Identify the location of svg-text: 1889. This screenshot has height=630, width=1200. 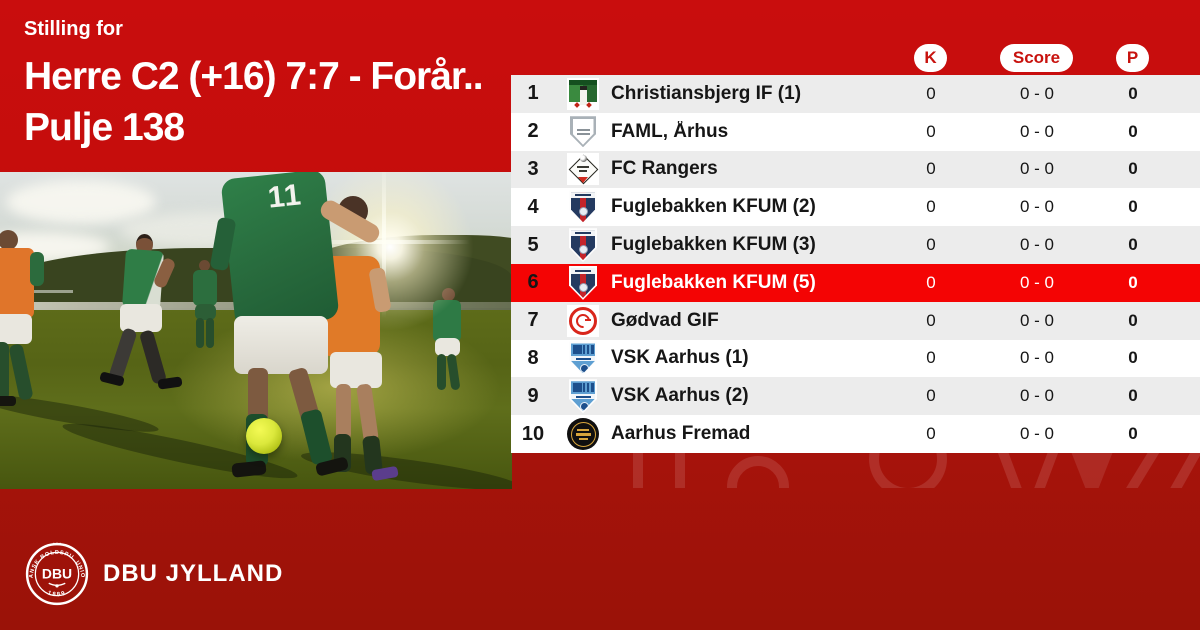
(57, 593).